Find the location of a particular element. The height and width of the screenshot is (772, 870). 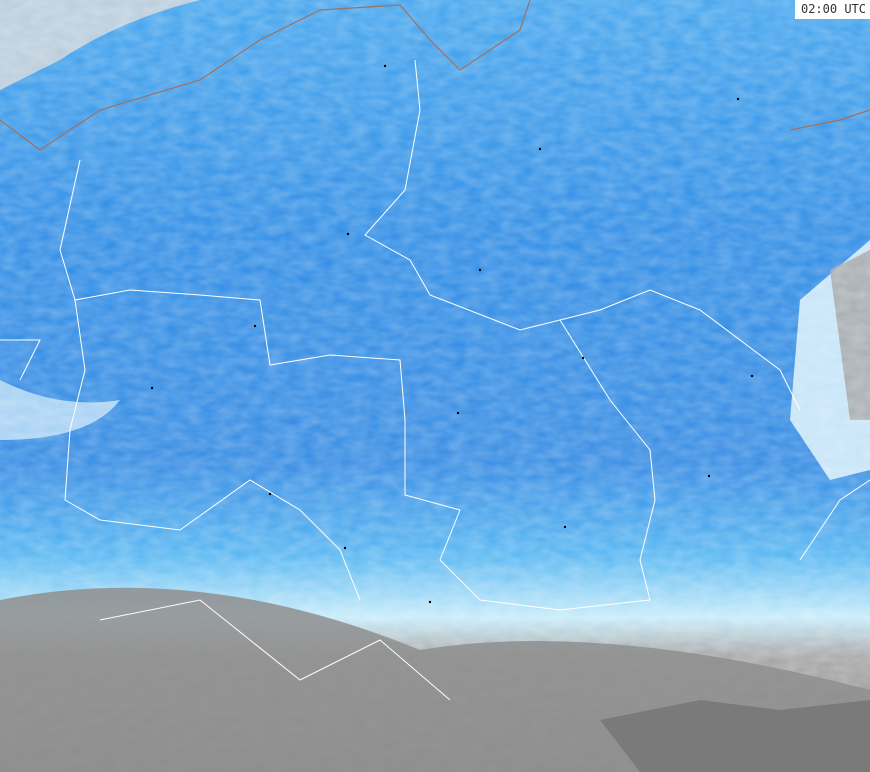

timestamp-label: 02:00 UTC is located at coordinates (832, 9).